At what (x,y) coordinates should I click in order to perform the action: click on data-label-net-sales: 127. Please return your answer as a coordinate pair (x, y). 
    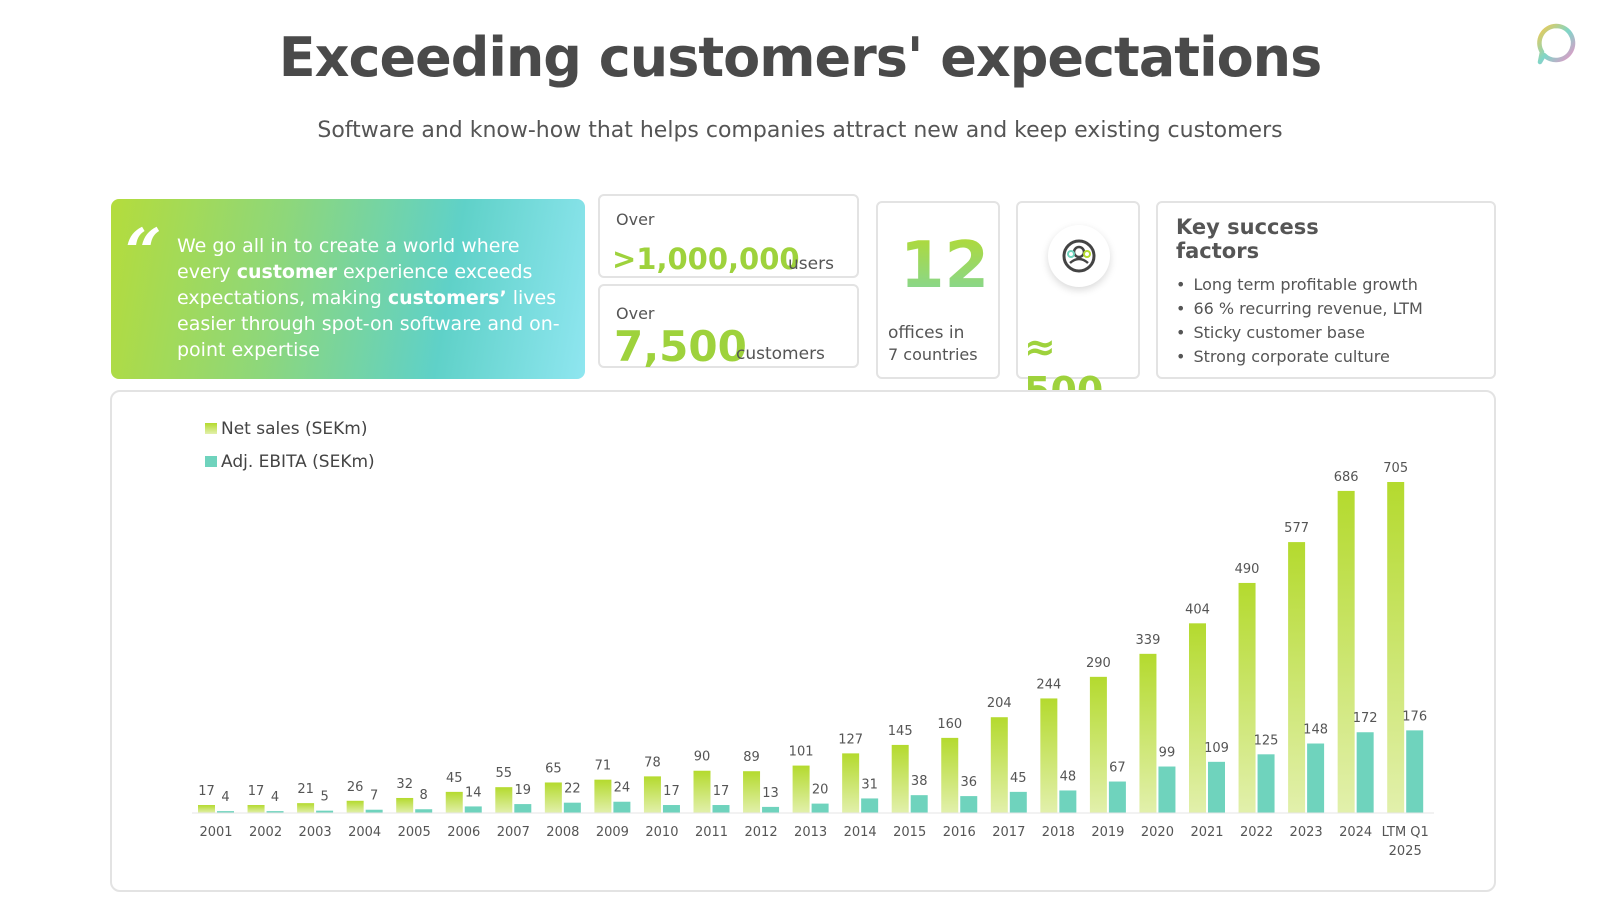
    Looking at the image, I should click on (850, 739).